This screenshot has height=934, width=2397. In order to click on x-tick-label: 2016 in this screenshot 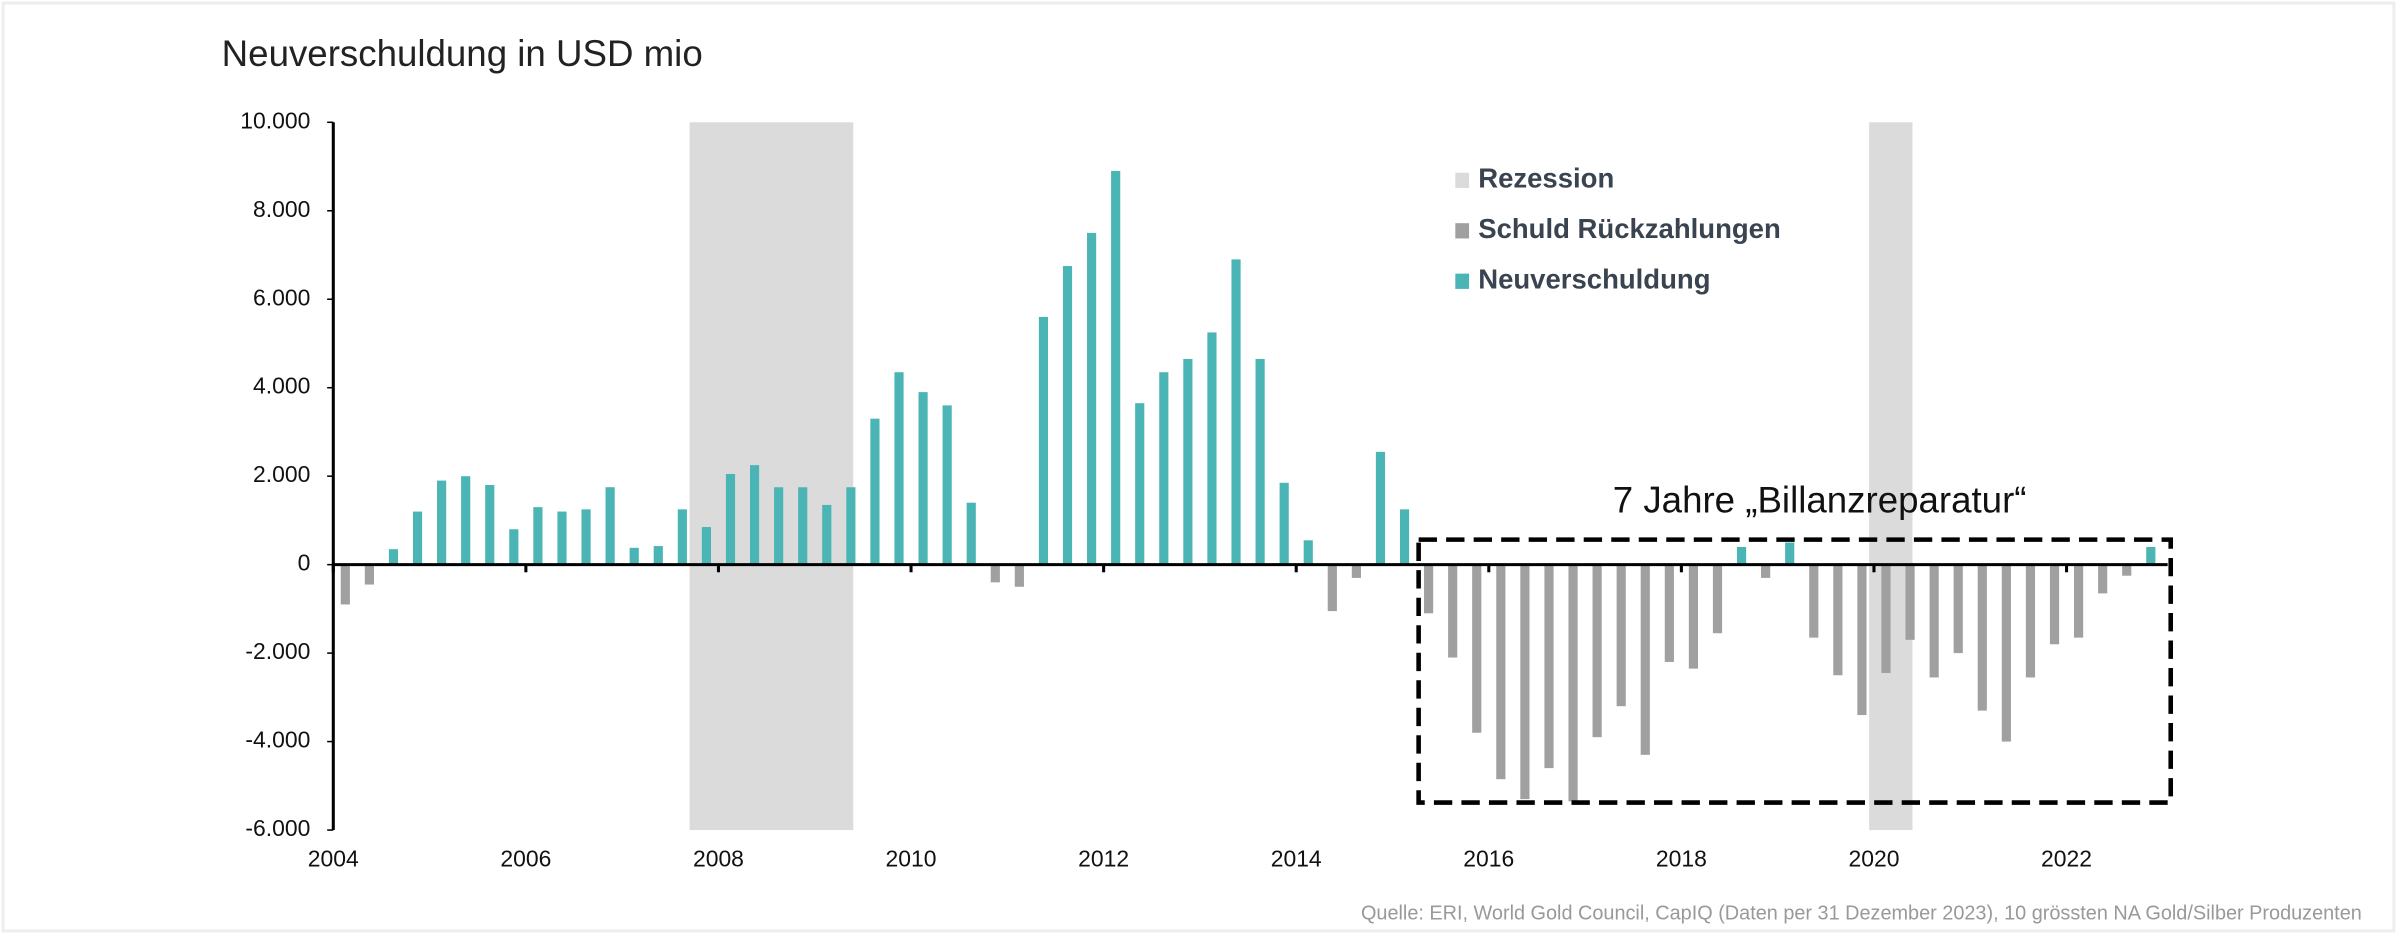, I will do `click(1488, 859)`.